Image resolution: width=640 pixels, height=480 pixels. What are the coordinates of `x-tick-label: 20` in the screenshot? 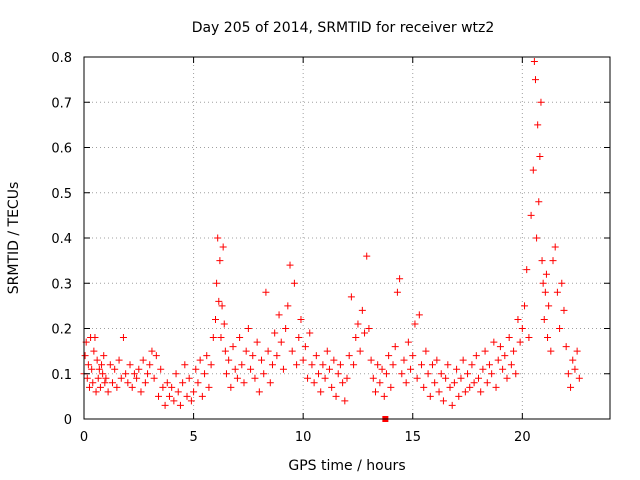 It's located at (522, 437).